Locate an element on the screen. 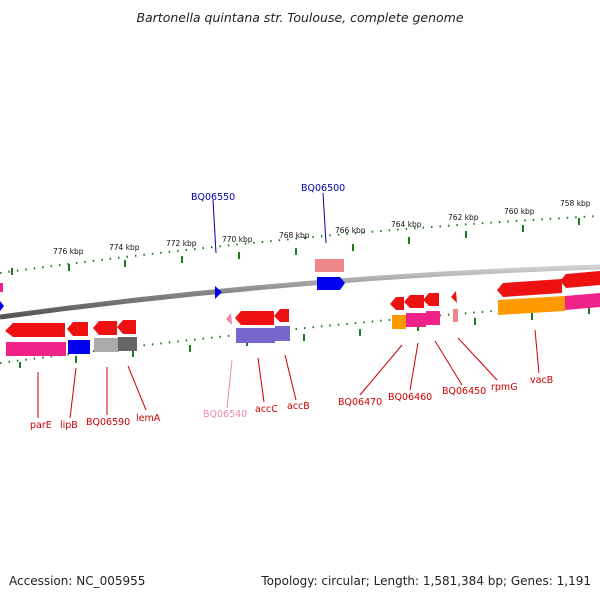 This screenshot has width=600, height=600. outer-tick-track is located at coordinates (300, 245).